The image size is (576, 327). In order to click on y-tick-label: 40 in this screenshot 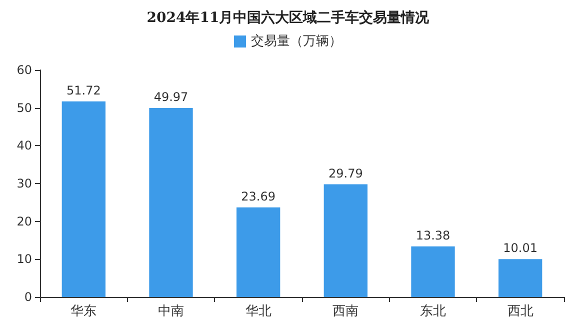, I will do `click(24, 145)`.